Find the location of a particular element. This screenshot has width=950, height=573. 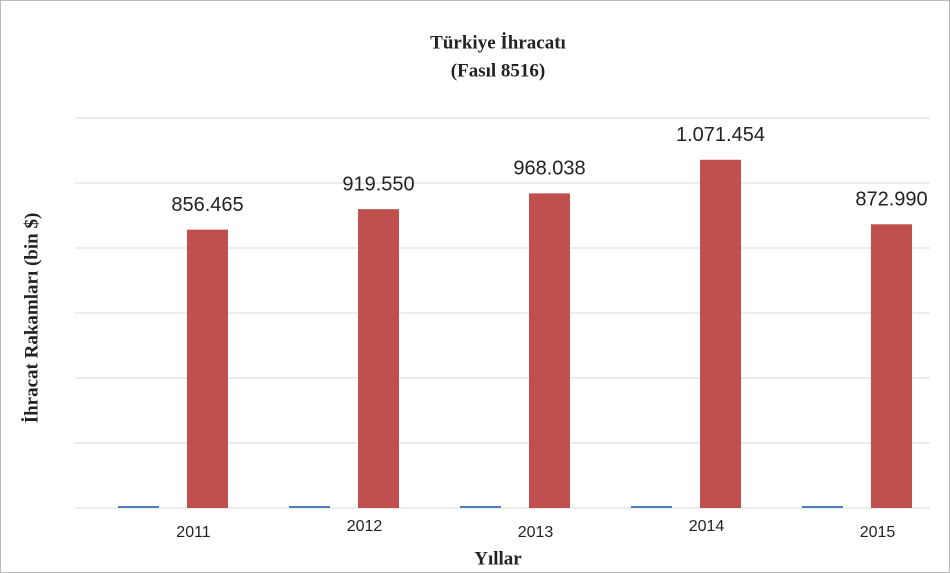

chart-subtitle: (Fasıl 8516) is located at coordinates (498, 70).